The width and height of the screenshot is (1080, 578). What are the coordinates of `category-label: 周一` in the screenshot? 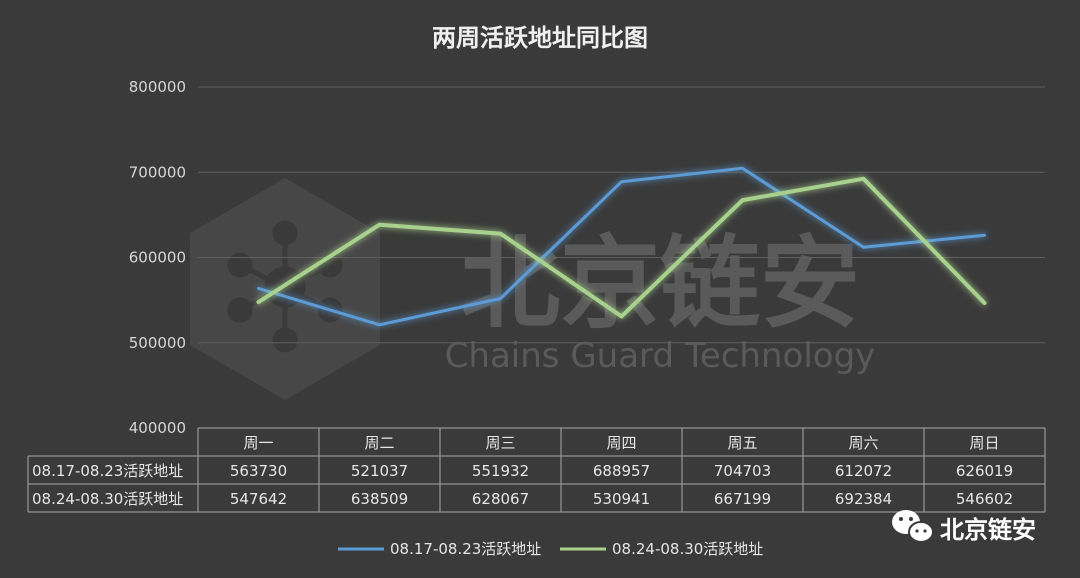 It's located at (258, 443).